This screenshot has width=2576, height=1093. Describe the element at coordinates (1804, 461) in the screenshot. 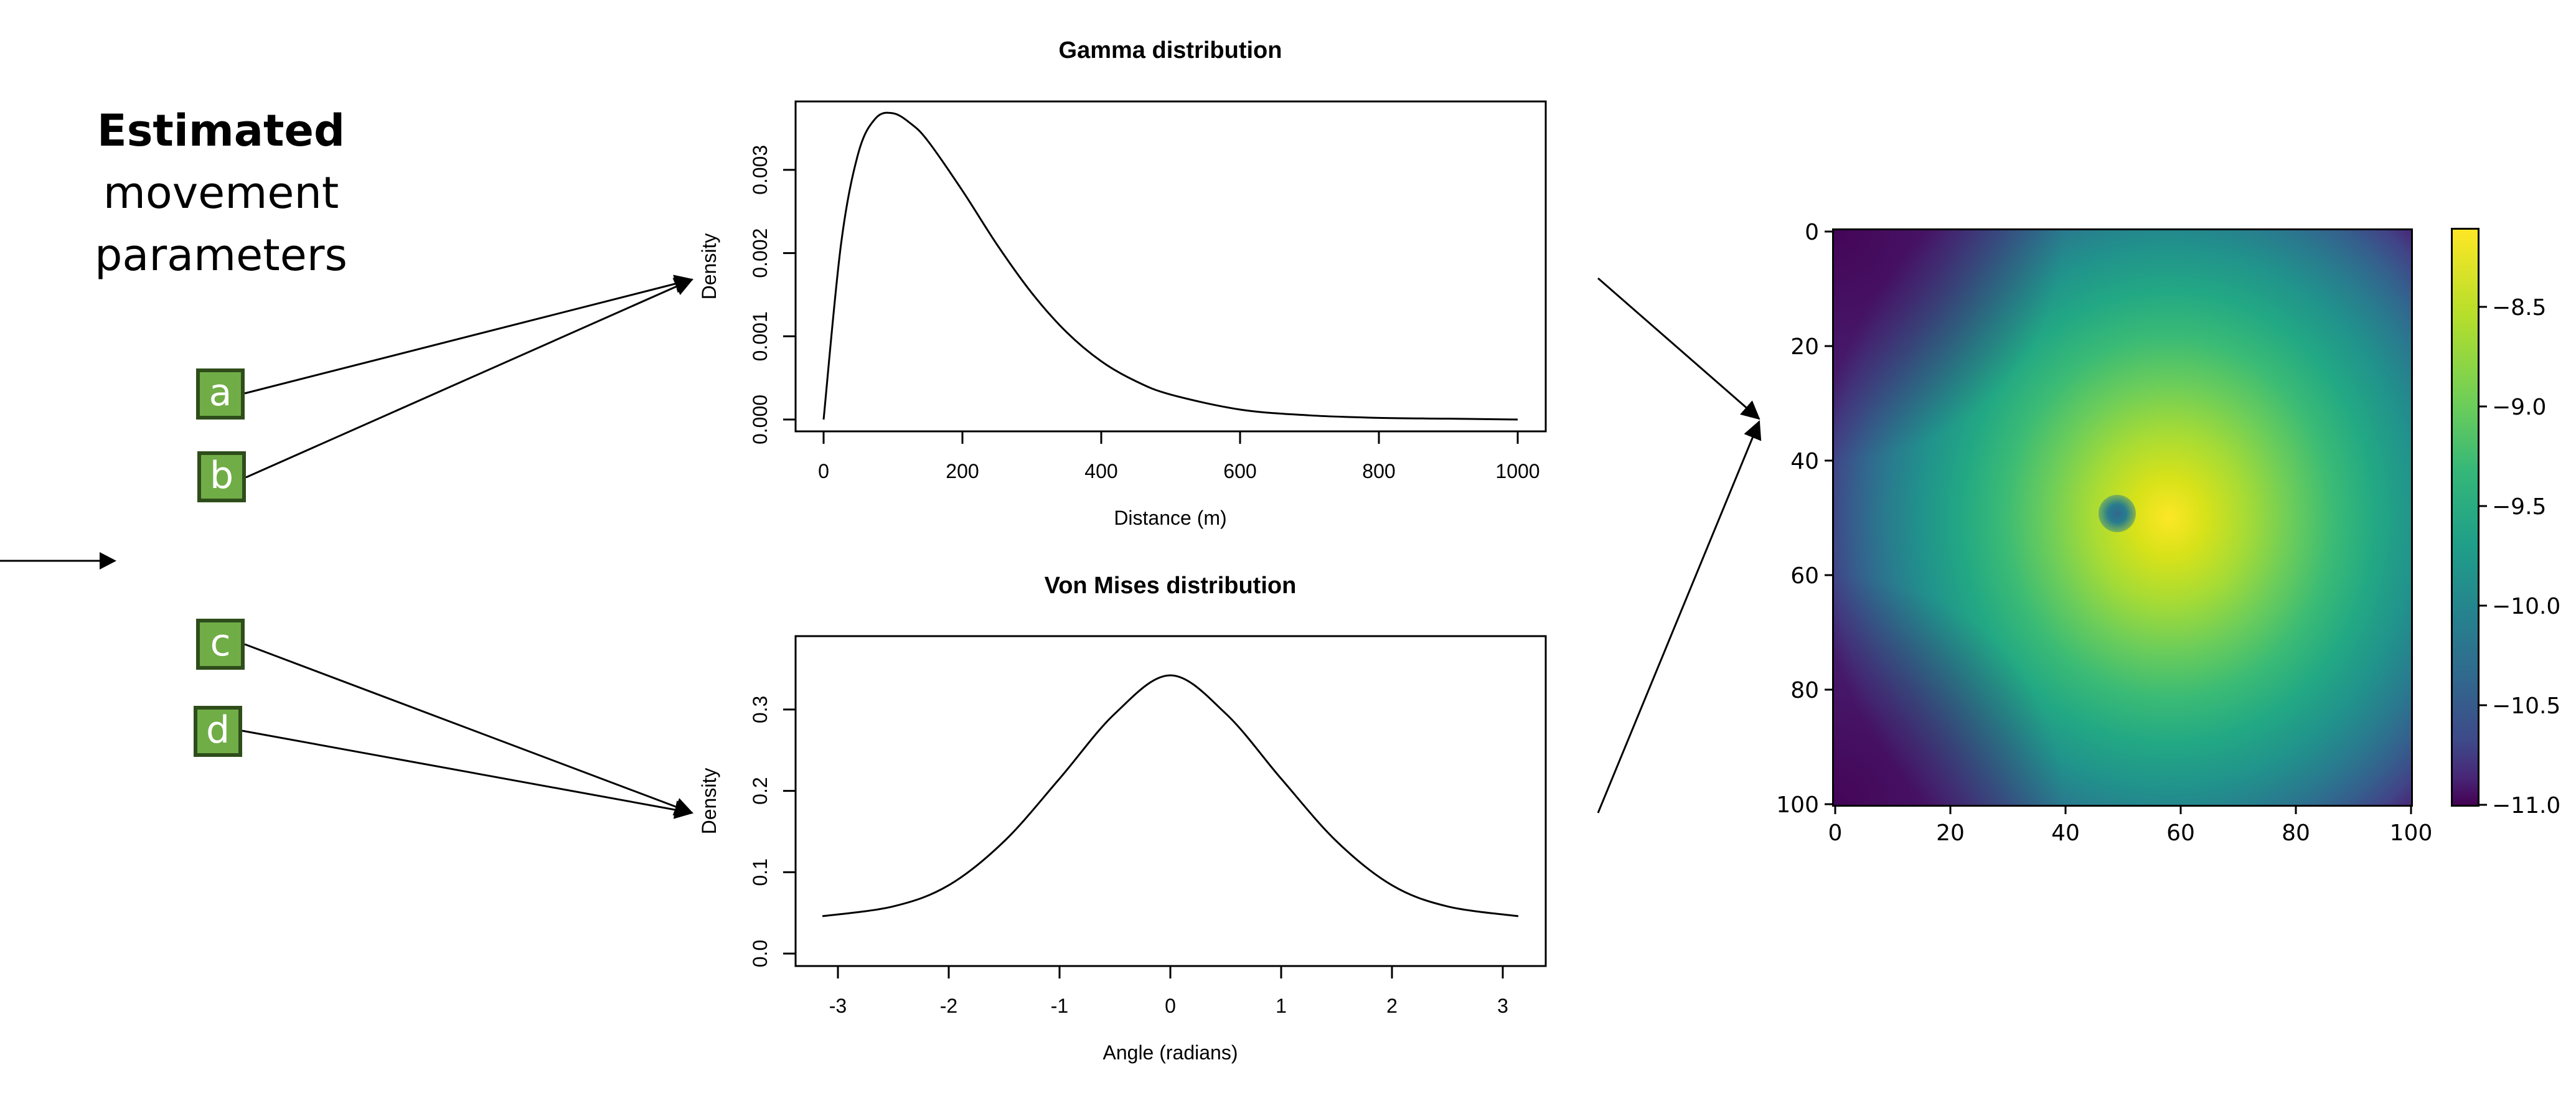

I see `heatmap-y-tick-label: 40` at that location.